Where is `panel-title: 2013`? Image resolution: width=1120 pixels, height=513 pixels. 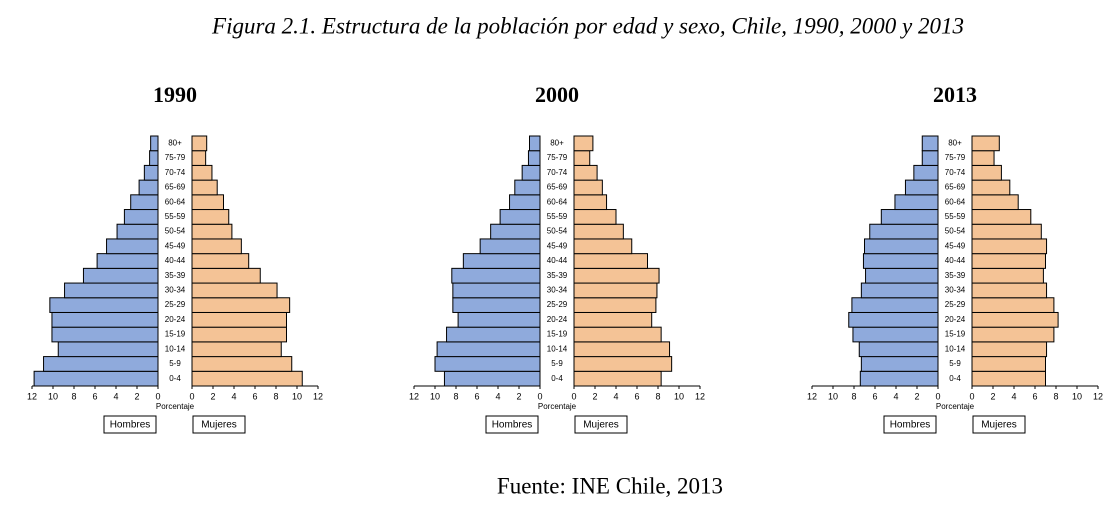 panel-title: 2013 is located at coordinates (955, 94).